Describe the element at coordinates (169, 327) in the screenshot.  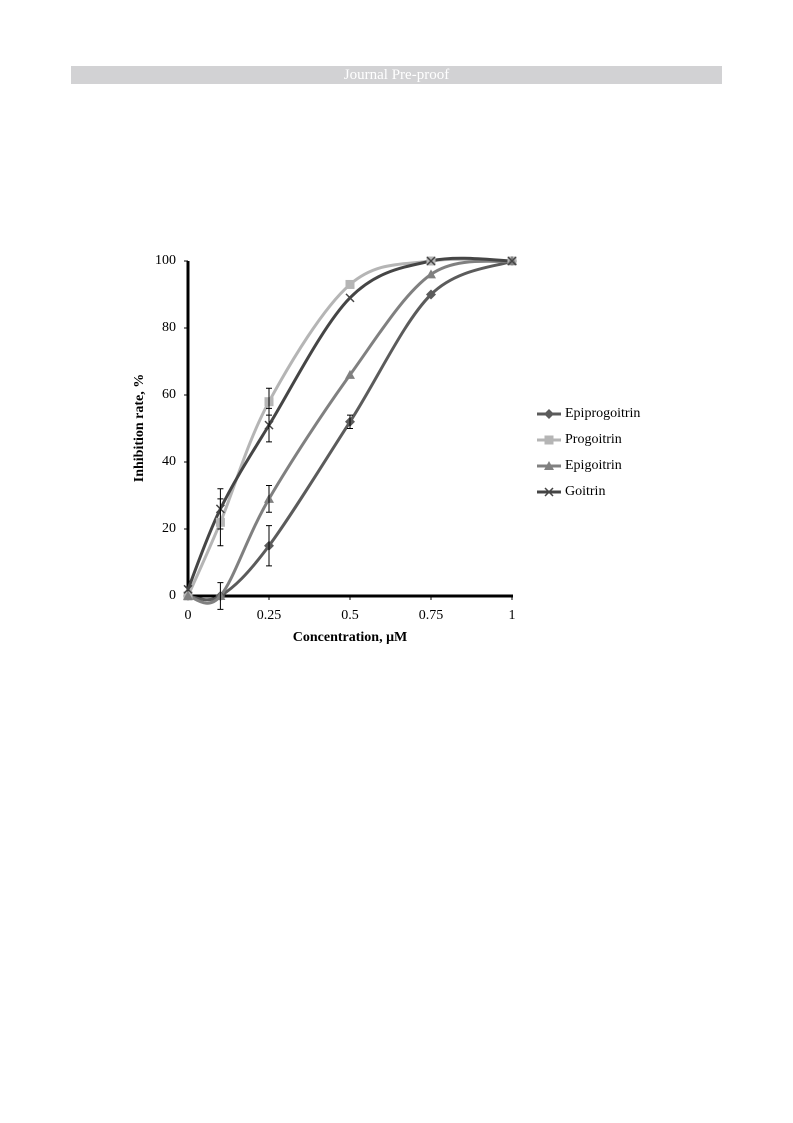
I see `y-tick-label: 80` at that location.